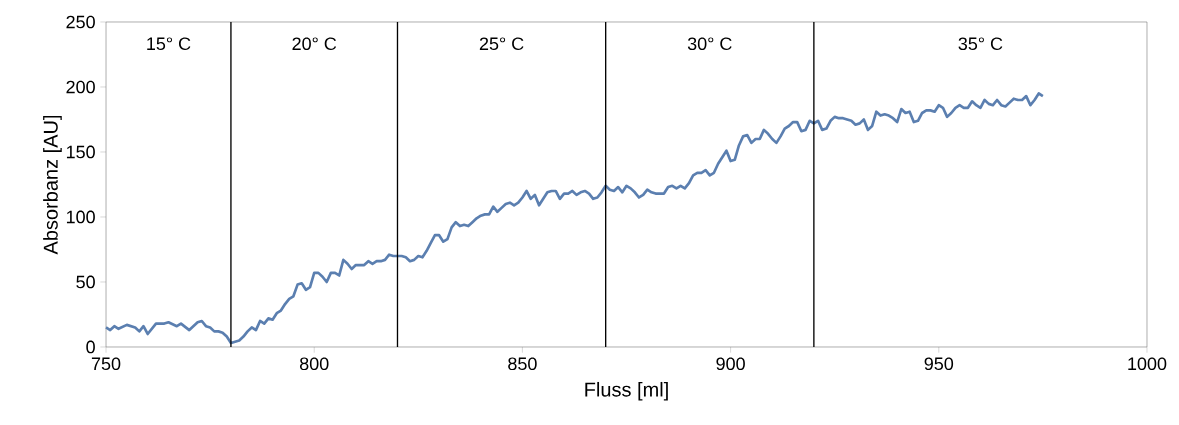 Image resolution: width=1179 pixels, height=425 pixels. What do you see at coordinates (80, 152) in the screenshot?
I see `y-tick-label: 150` at bounding box center [80, 152].